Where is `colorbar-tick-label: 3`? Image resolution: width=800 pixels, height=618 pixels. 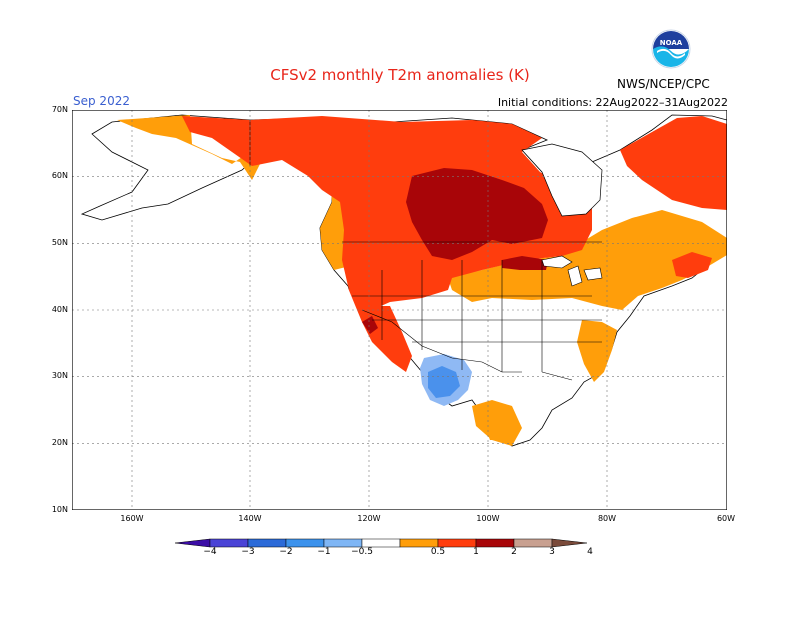 colorbar-tick-label: 3 is located at coordinates (552, 552).